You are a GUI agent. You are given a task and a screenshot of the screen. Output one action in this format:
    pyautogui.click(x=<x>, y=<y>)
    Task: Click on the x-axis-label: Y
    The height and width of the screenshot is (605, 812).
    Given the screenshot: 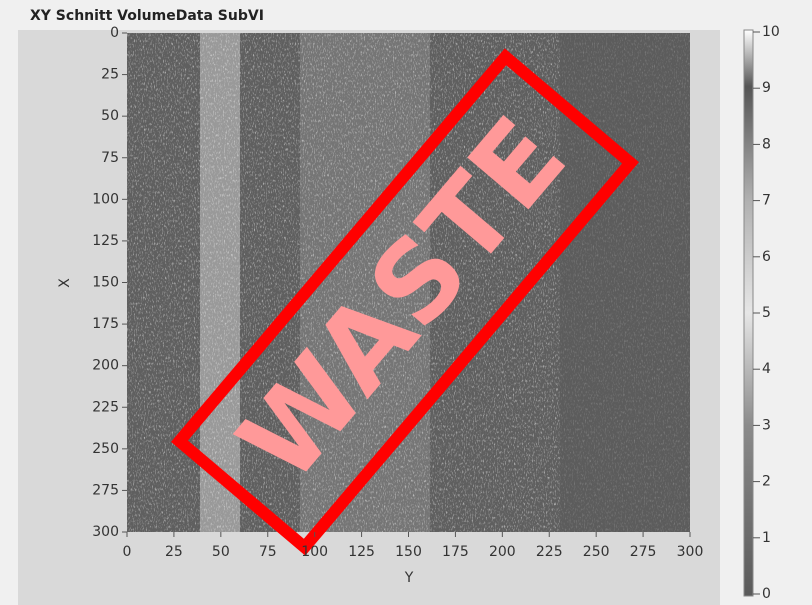 What is the action you would take?
    pyautogui.click(x=409, y=578)
    